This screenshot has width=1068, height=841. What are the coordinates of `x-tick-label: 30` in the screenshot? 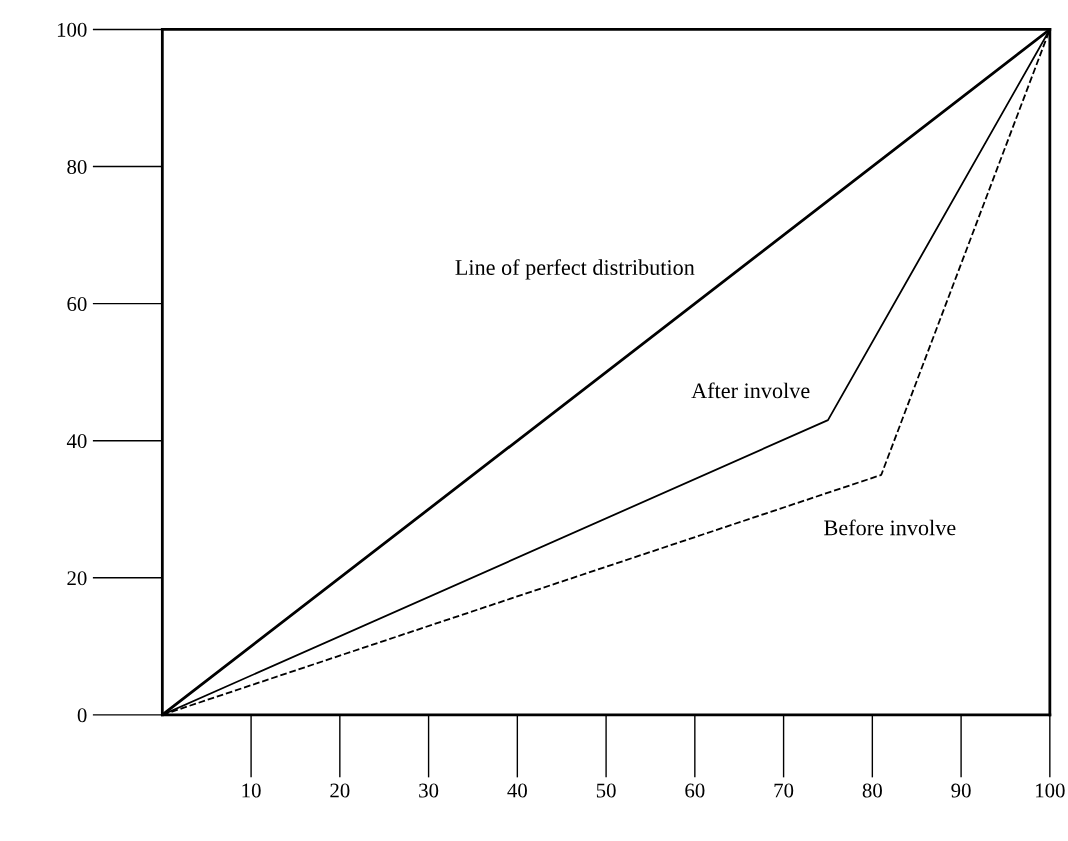 It's located at (429, 790).